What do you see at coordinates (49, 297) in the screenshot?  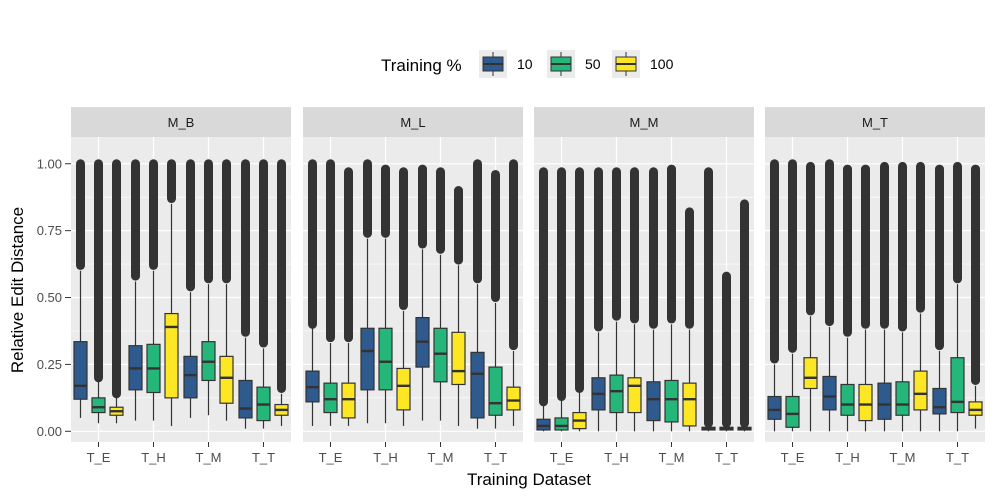 I see `y-tick-label: 0.50` at bounding box center [49, 297].